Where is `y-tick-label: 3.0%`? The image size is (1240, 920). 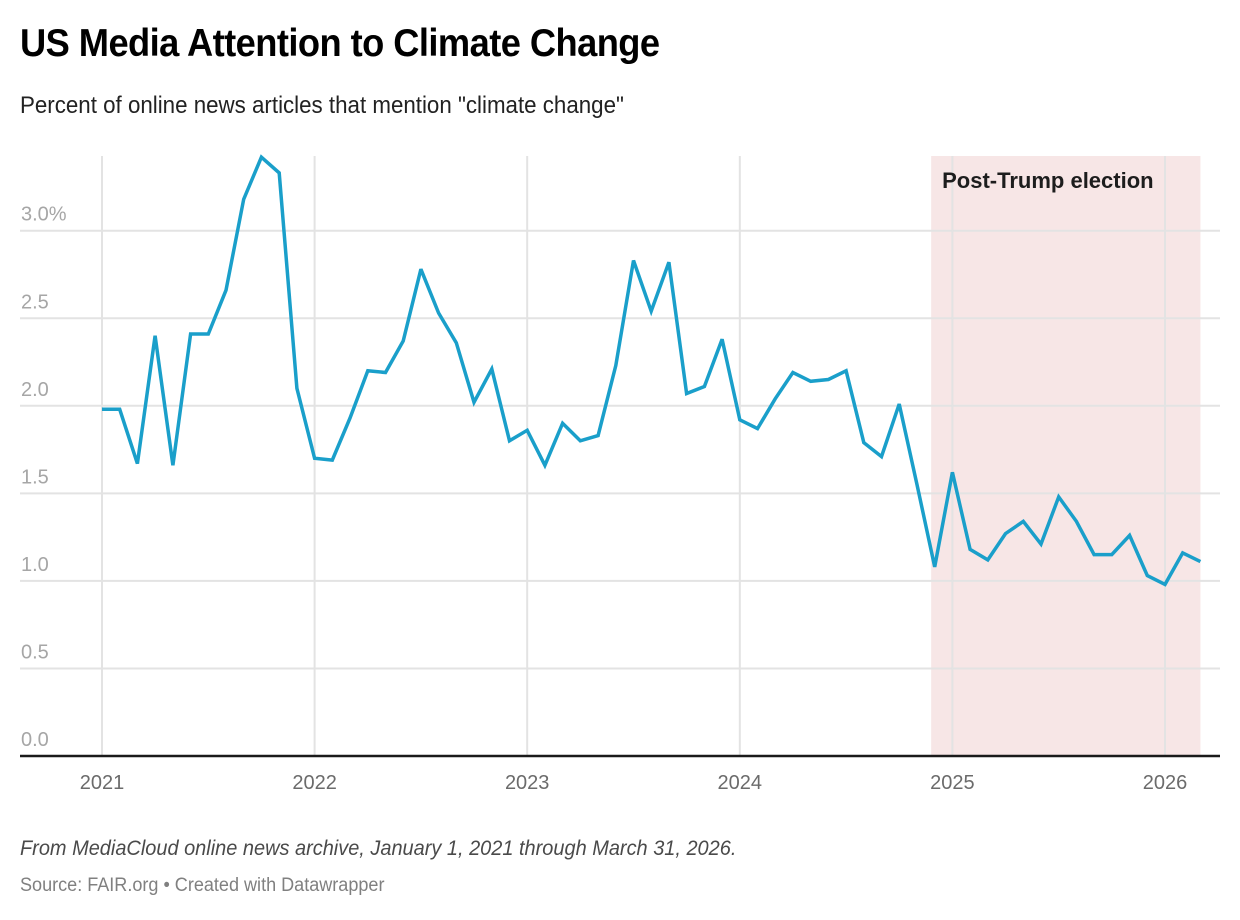
y-tick-label: 3.0% is located at coordinates (44, 215).